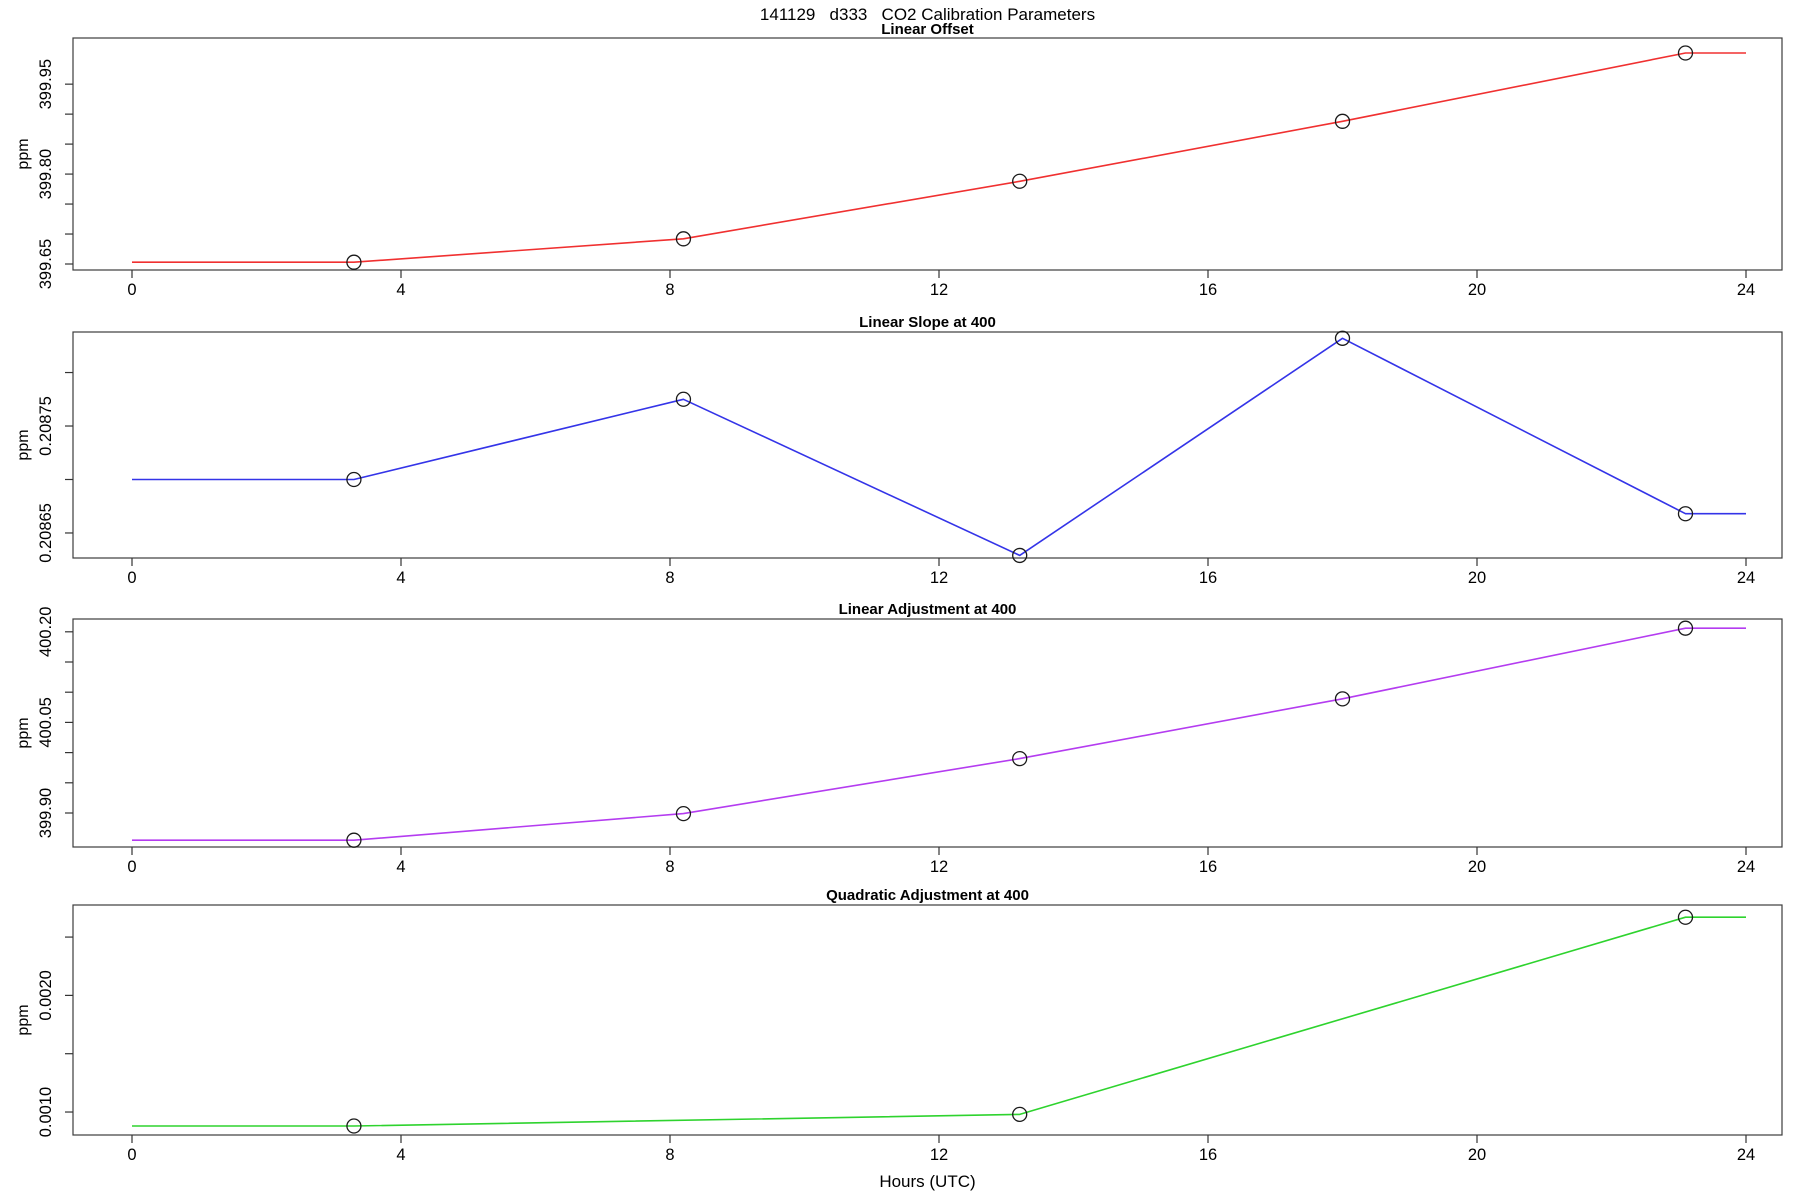  I want to click on y-tick-label: 0.0020, so click(46, 995).